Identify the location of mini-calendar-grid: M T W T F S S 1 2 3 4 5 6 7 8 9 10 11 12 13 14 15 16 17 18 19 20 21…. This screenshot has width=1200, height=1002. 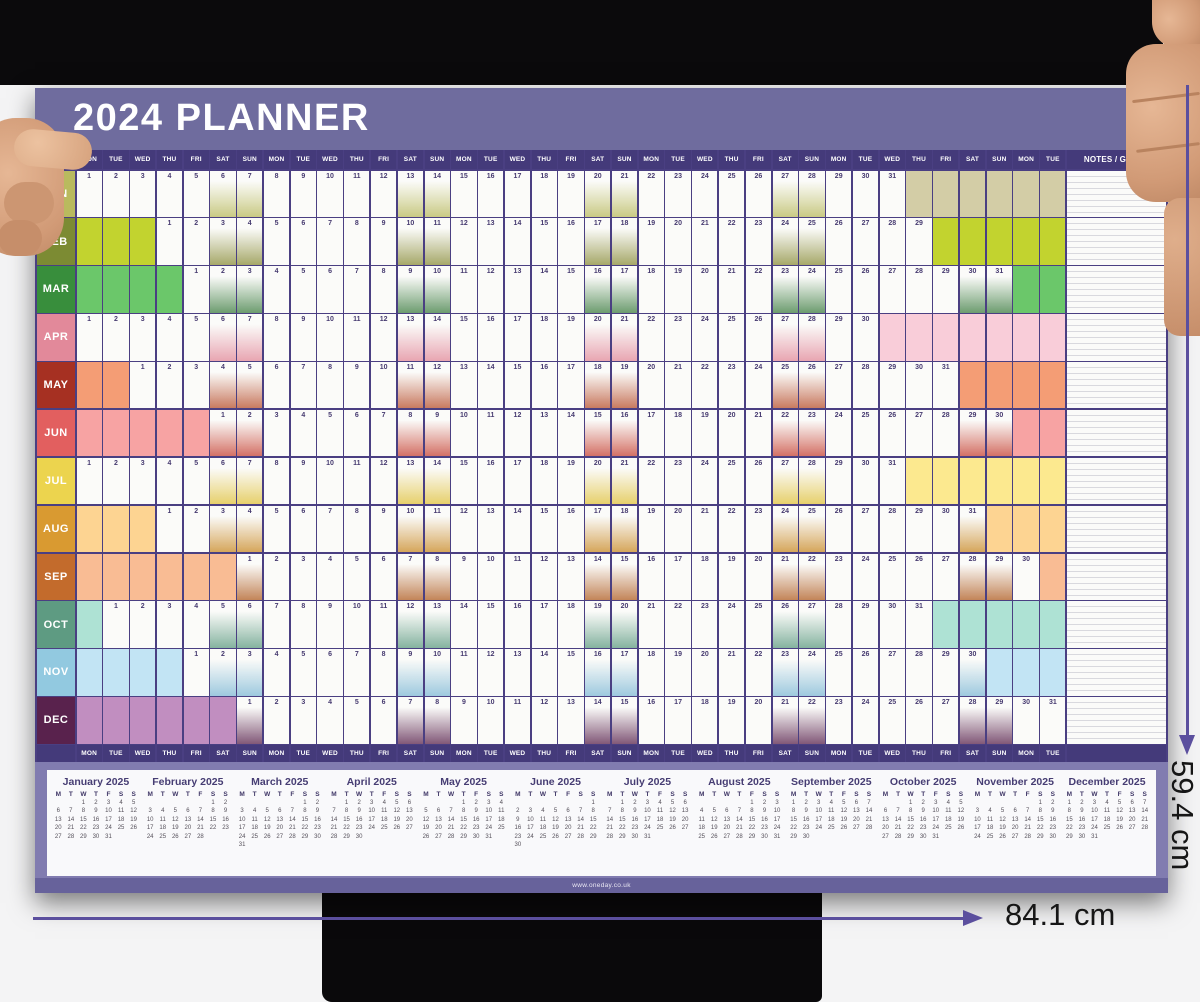
(923, 816).